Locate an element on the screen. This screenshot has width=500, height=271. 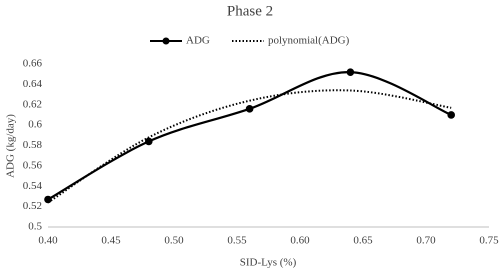
x-tick-label: 0.65 is located at coordinates (363, 241).